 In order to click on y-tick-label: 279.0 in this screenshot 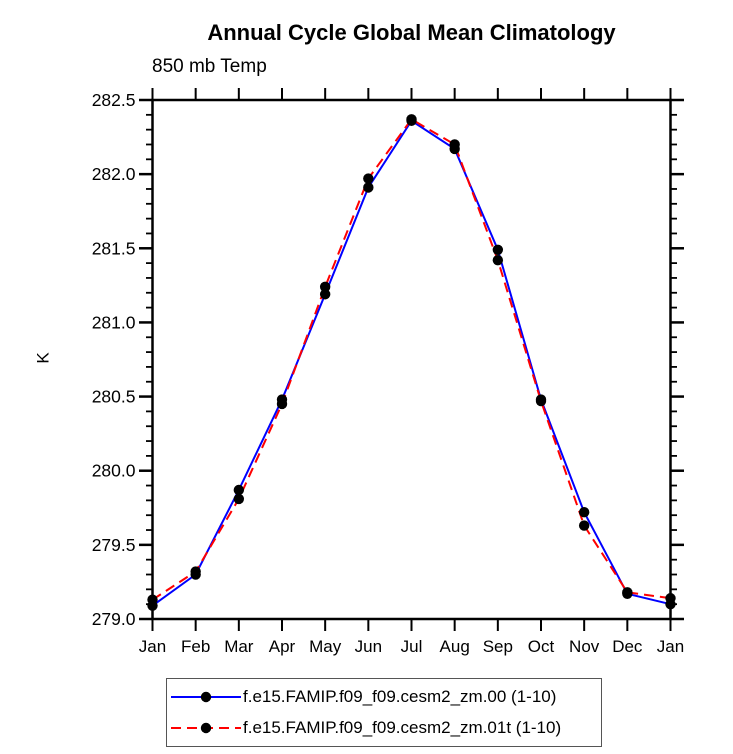, I will do `click(114, 619)`.